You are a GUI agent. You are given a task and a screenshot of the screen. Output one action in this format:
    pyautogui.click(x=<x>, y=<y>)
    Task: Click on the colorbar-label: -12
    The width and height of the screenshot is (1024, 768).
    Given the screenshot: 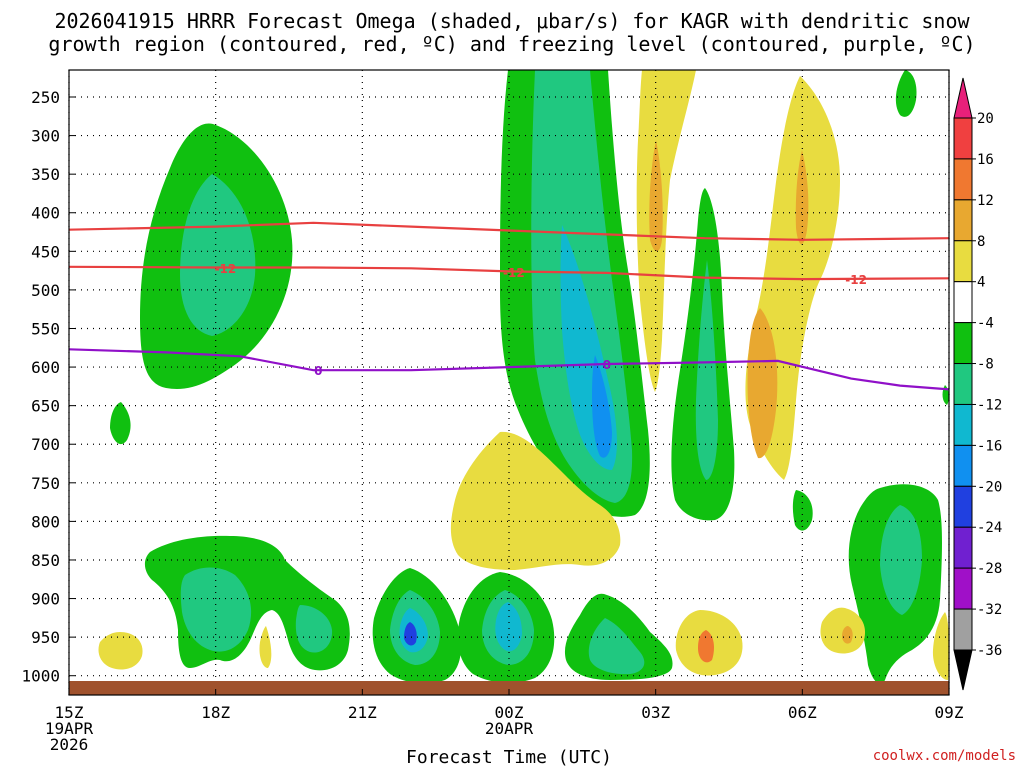 What is the action you would take?
    pyautogui.click(x=989, y=405)
    